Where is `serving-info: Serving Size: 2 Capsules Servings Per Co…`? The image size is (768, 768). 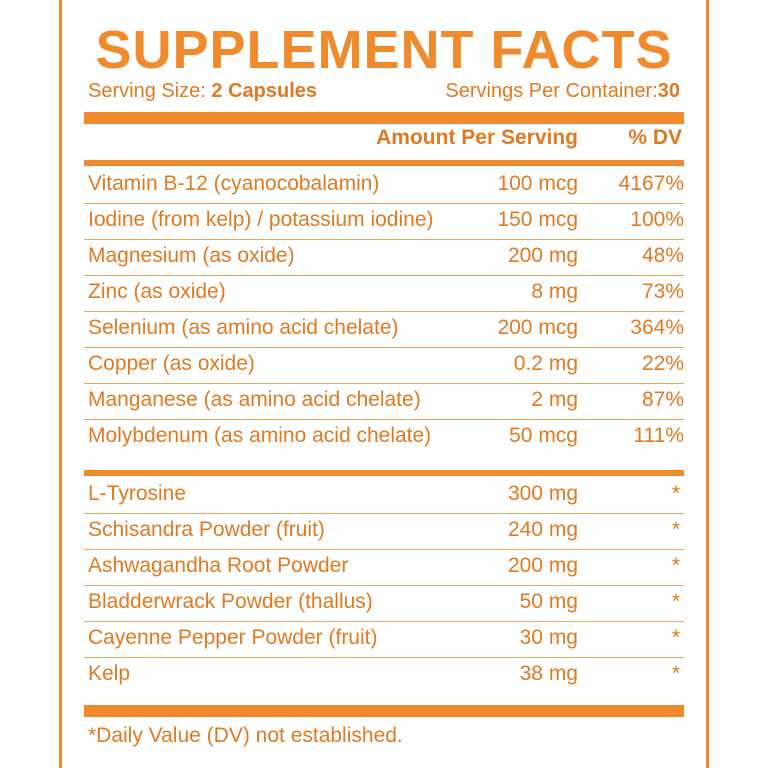 serving-info: Serving Size: 2 Capsules Servings Per Co… is located at coordinates (384, 93).